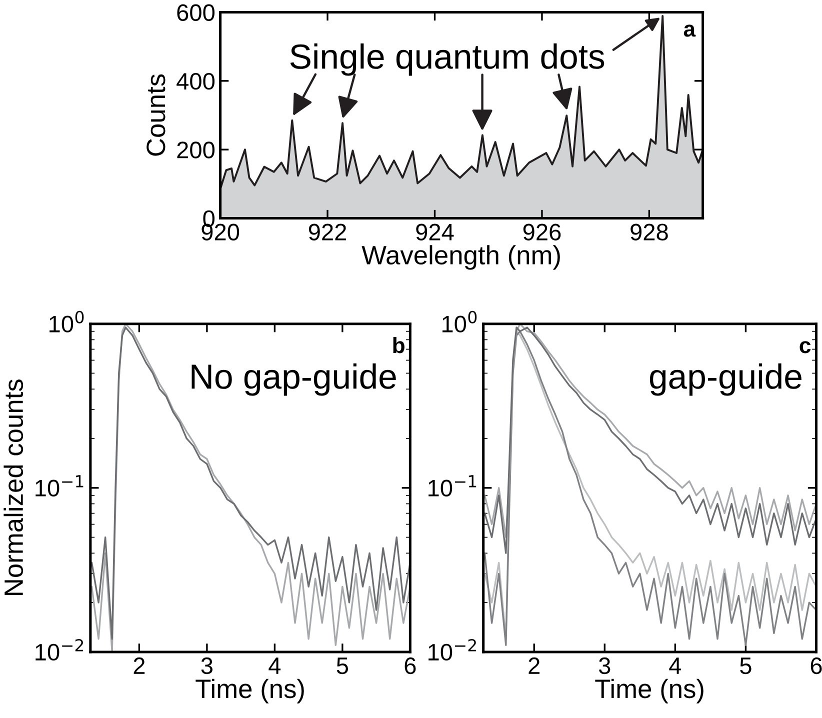 Image resolution: width=822 pixels, height=718 pixels. What do you see at coordinates (294, 379) in the screenshot?
I see `annotation: No gap-guide` at bounding box center [294, 379].